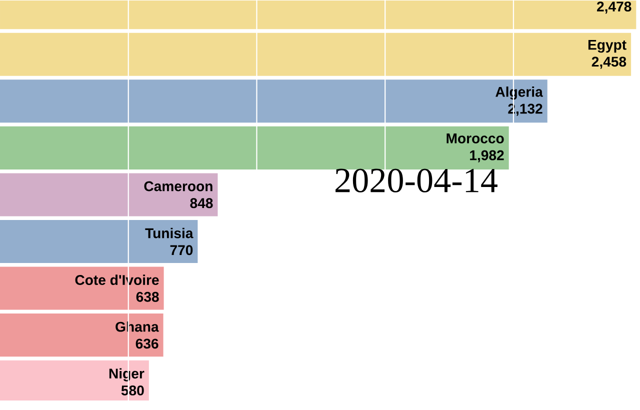  Describe the element at coordinates (132, 390) in the screenshot. I see `data-label: 580` at that location.